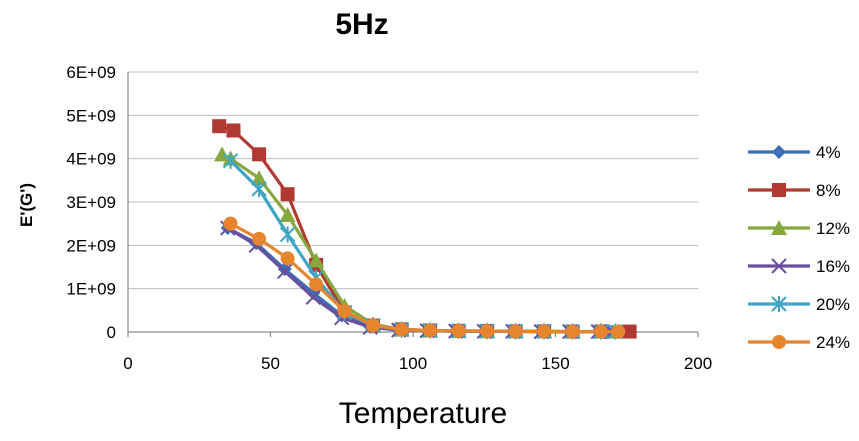 The image size is (859, 441). I want to click on legend-item-24pct: 24%, so click(799, 342).